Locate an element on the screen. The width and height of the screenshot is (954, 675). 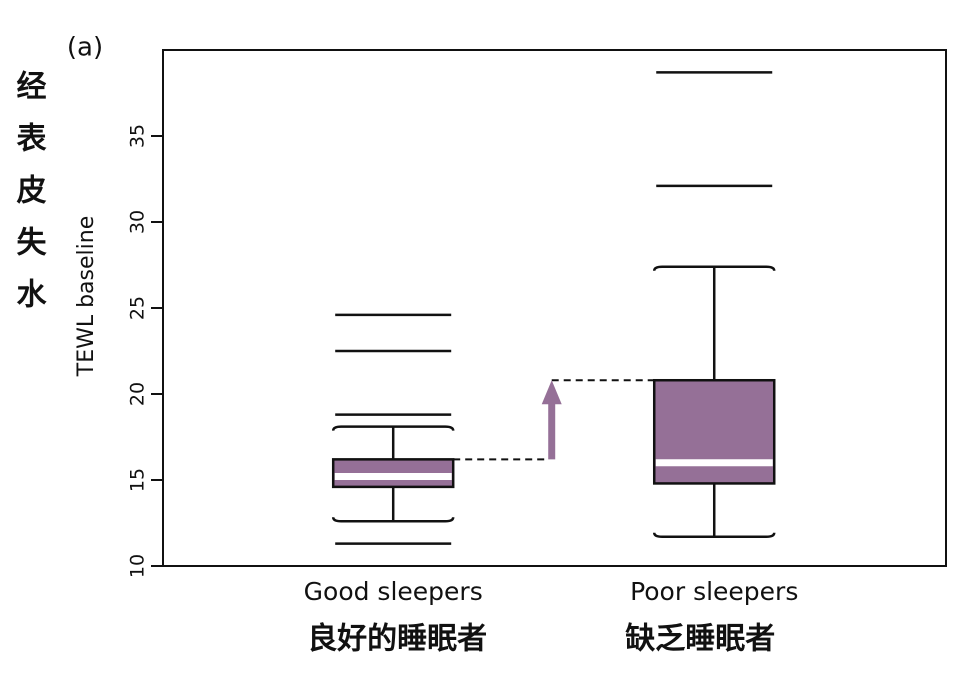
comparison-arrowhead is located at coordinates (551, 392).